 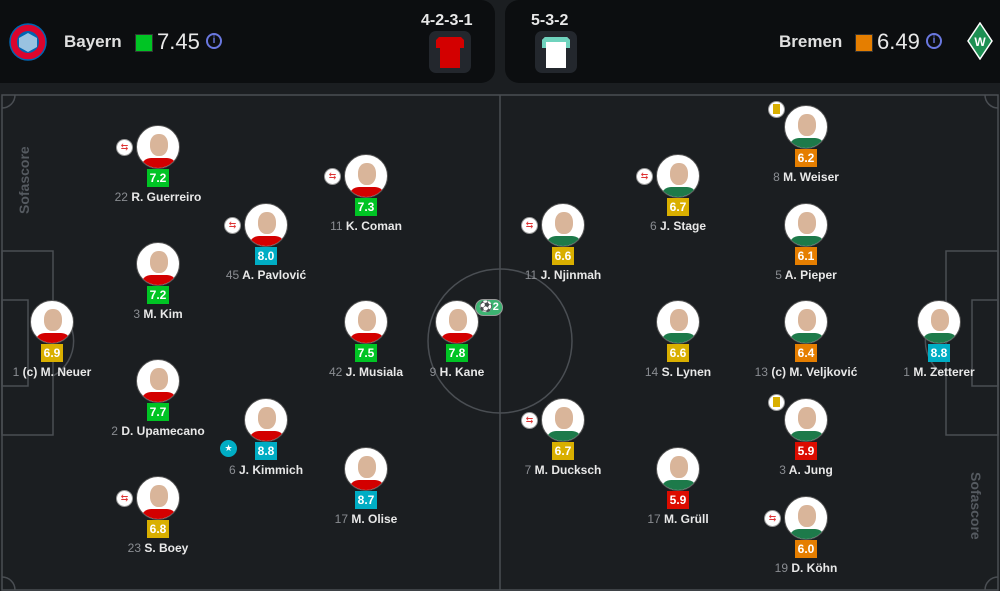 I want to click on jersey-number: 14, so click(x=651, y=372).